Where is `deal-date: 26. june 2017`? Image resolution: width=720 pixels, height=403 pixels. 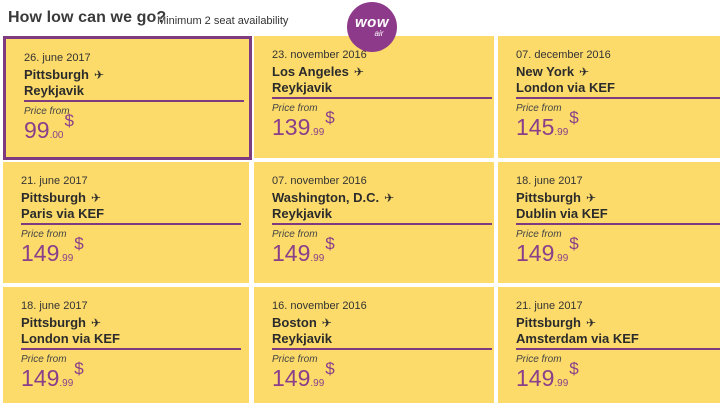
deal-date: 26. june 2017 is located at coordinates (57, 58).